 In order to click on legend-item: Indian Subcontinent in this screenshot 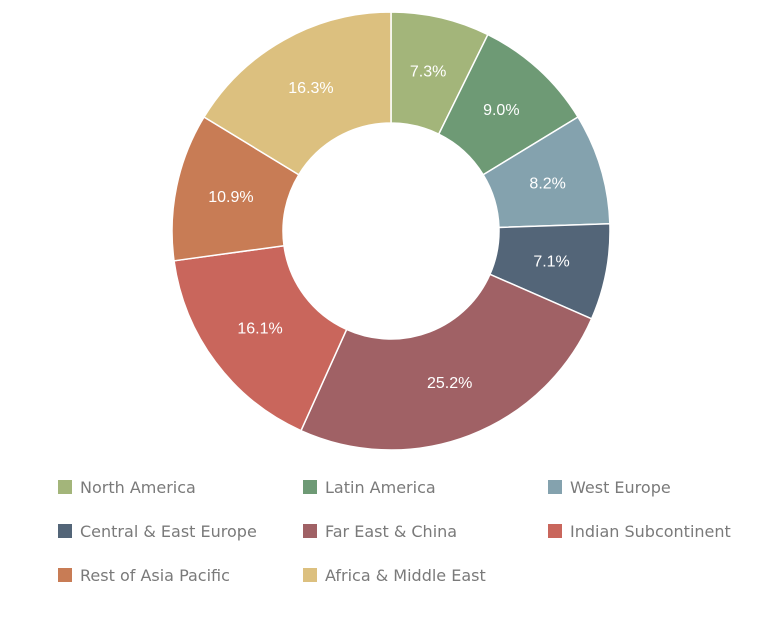, I will do `click(653, 531)`.